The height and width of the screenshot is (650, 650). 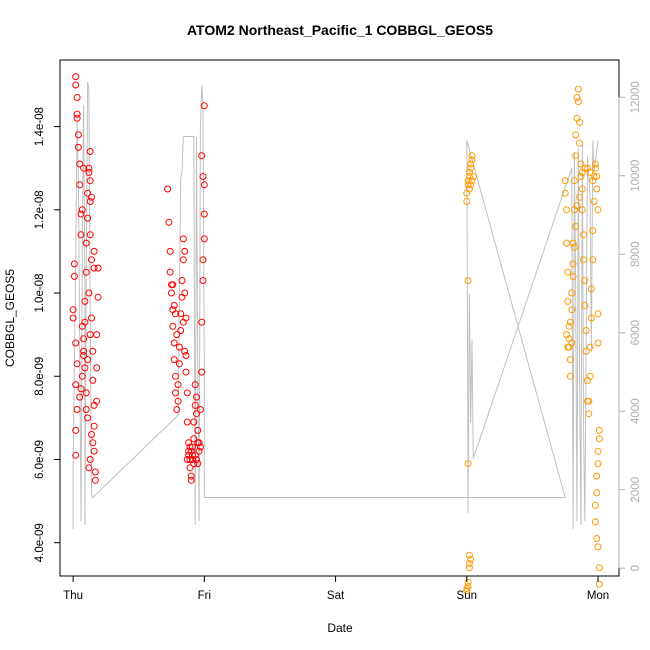 What do you see at coordinates (40, 209) in the screenshot?
I see `y-tick-label: 1.2e-08` at bounding box center [40, 209].